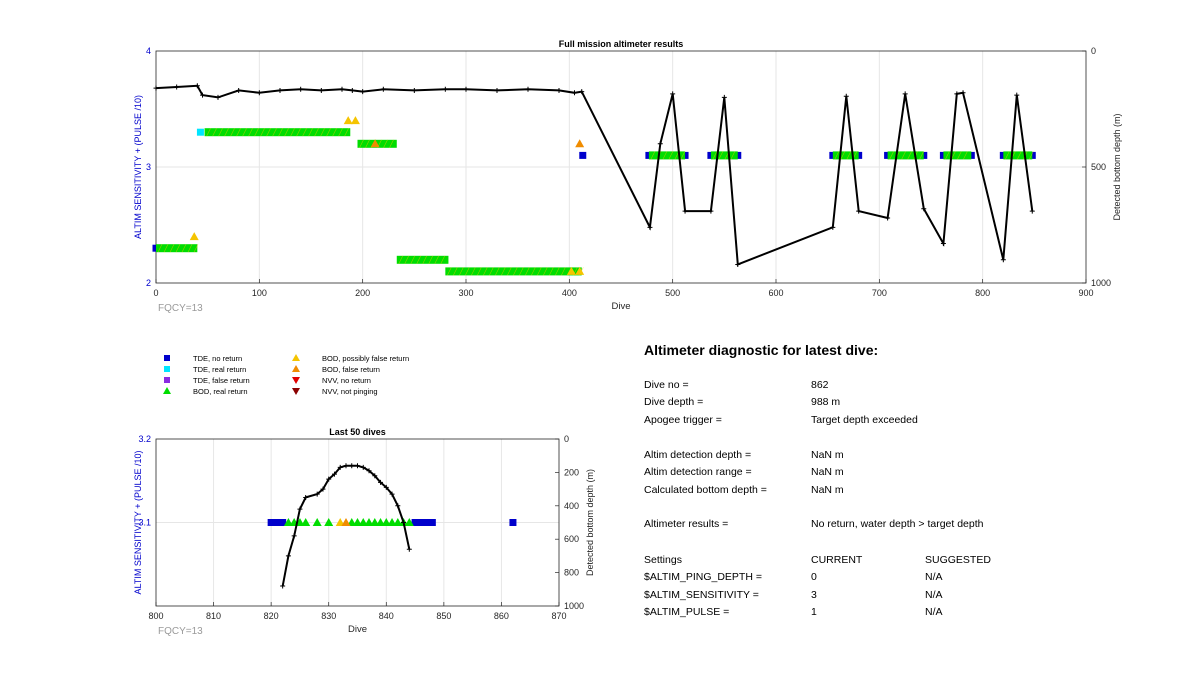  What do you see at coordinates (672, 293) in the screenshot?
I see `top-xtick-label: 500` at bounding box center [672, 293].